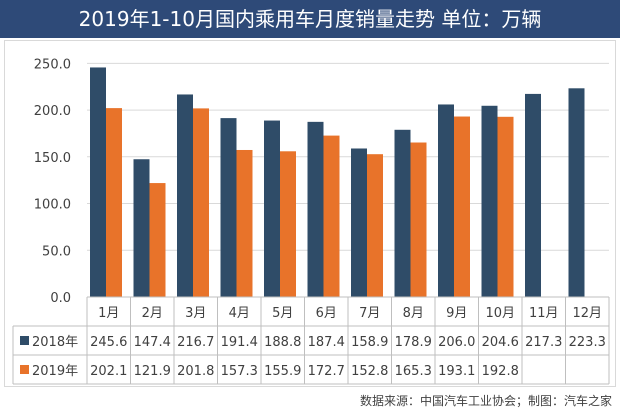  I want to click on data-label: 201.8, so click(195, 371).